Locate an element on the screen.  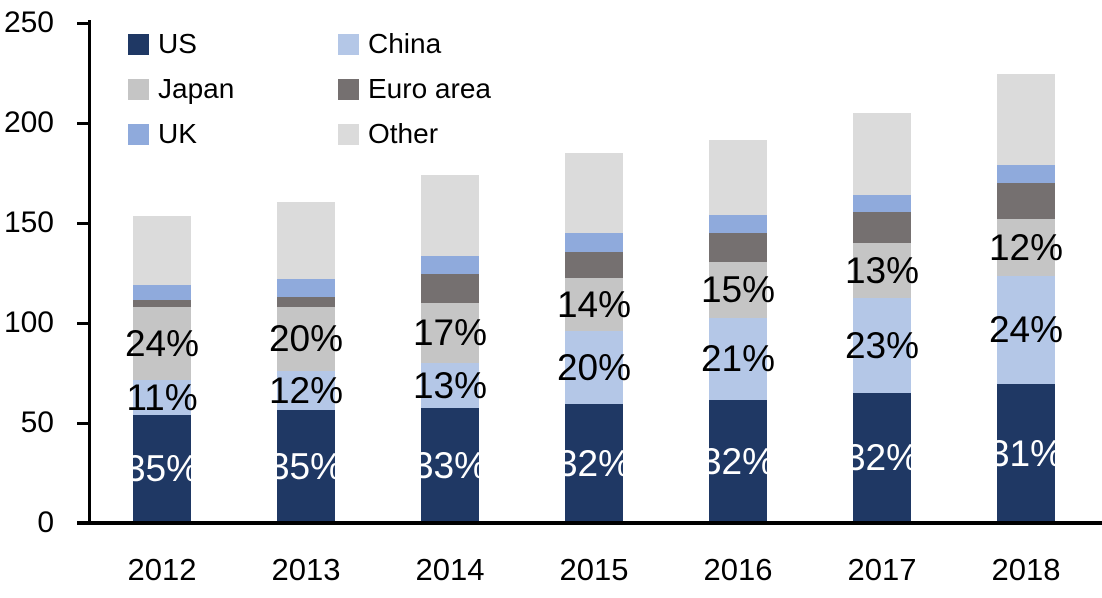
y-axis-tick-label: 50 is located at coordinates (37, 422).